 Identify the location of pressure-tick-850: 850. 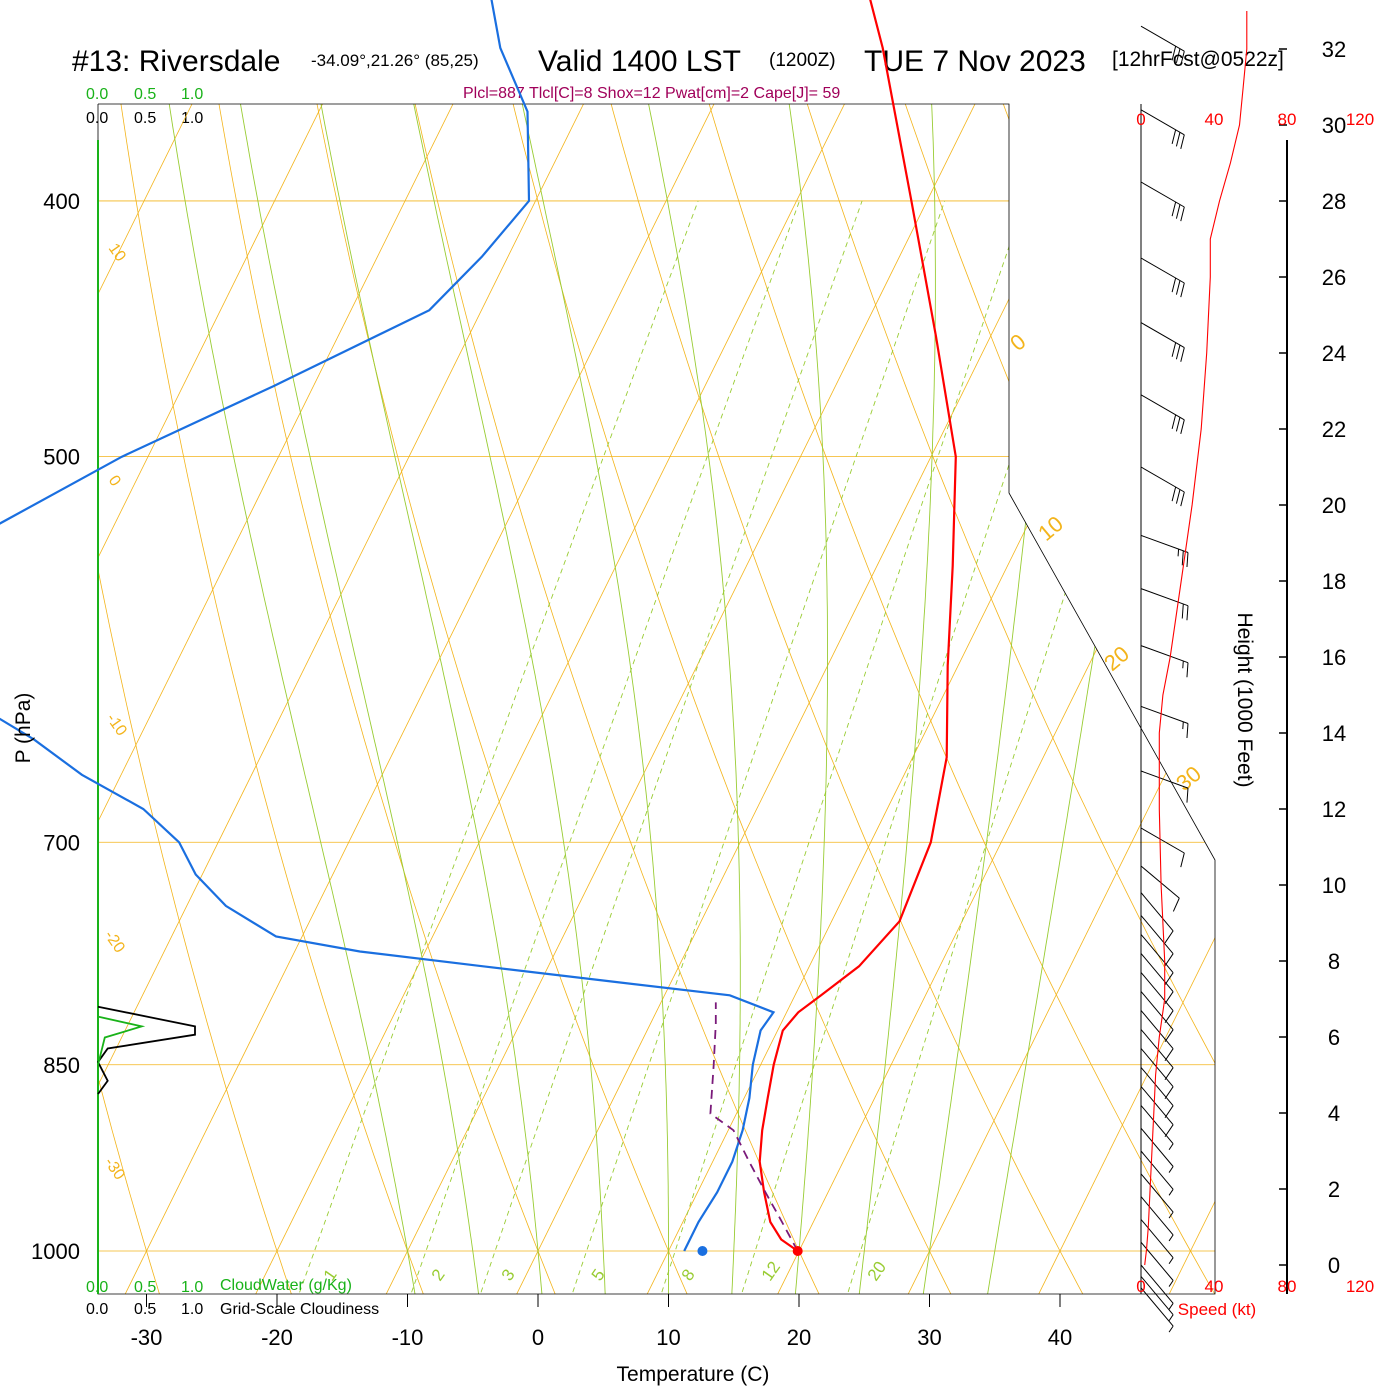
(61, 1065).